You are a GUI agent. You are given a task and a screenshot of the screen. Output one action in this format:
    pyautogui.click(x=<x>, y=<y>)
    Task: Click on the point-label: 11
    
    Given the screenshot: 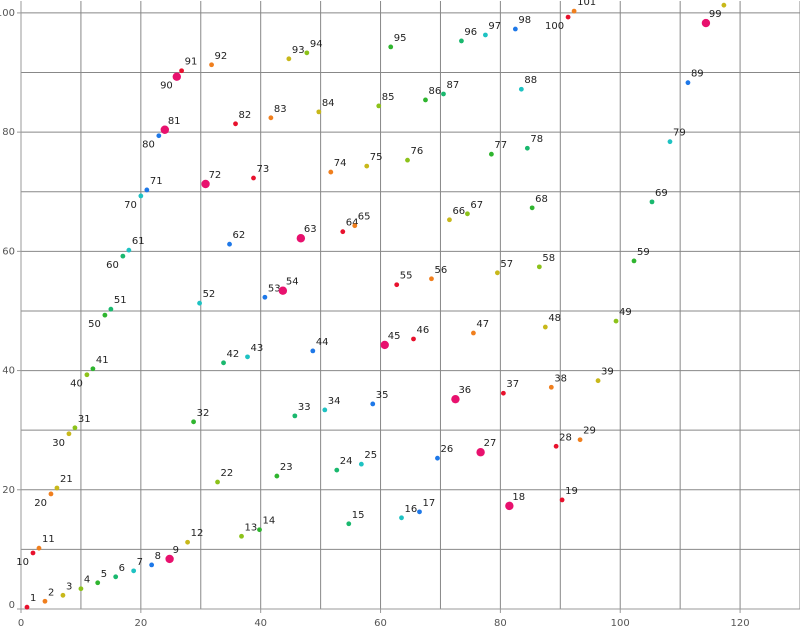 What is the action you would take?
    pyautogui.click(x=48, y=539)
    